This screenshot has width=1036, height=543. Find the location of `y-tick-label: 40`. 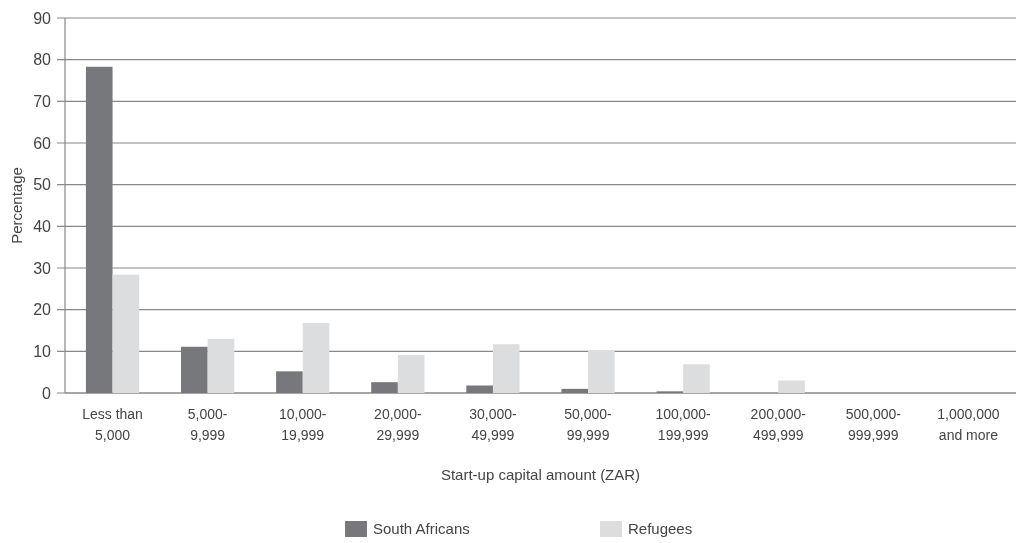

y-tick-label: 40 is located at coordinates (42, 226).